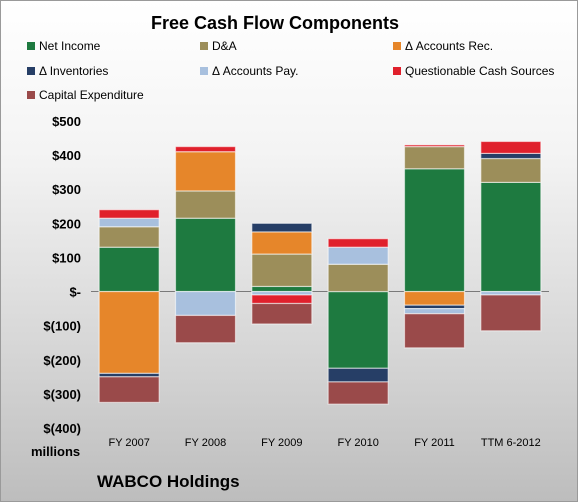 The height and width of the screenshot is (502, 578). Describe the element at coordinates (62, 394) in the screenshot. I see `y-tick-label: $(300)` at that location.